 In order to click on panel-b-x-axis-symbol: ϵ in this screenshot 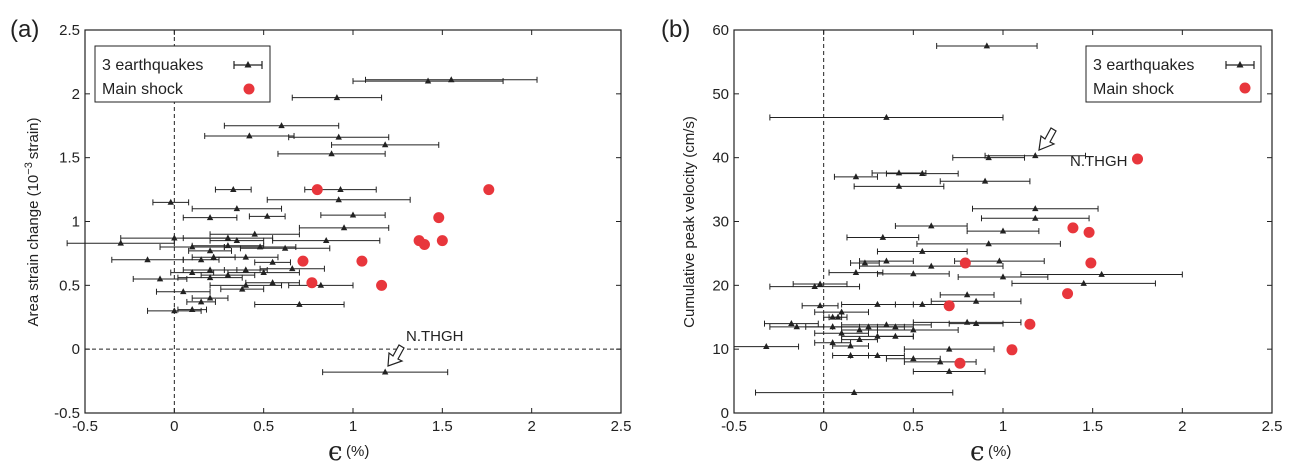, I will do `click(977, 450)`.